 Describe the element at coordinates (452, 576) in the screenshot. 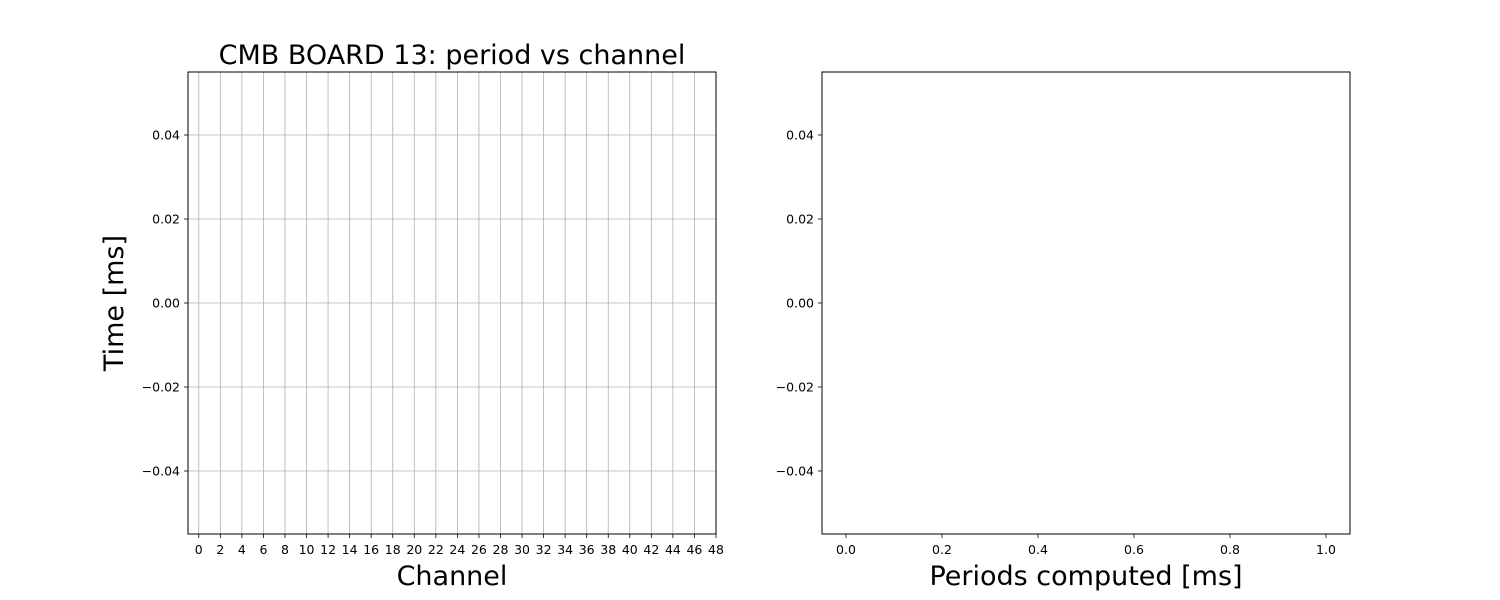

I see `x-axis-label: Channel` at that location.